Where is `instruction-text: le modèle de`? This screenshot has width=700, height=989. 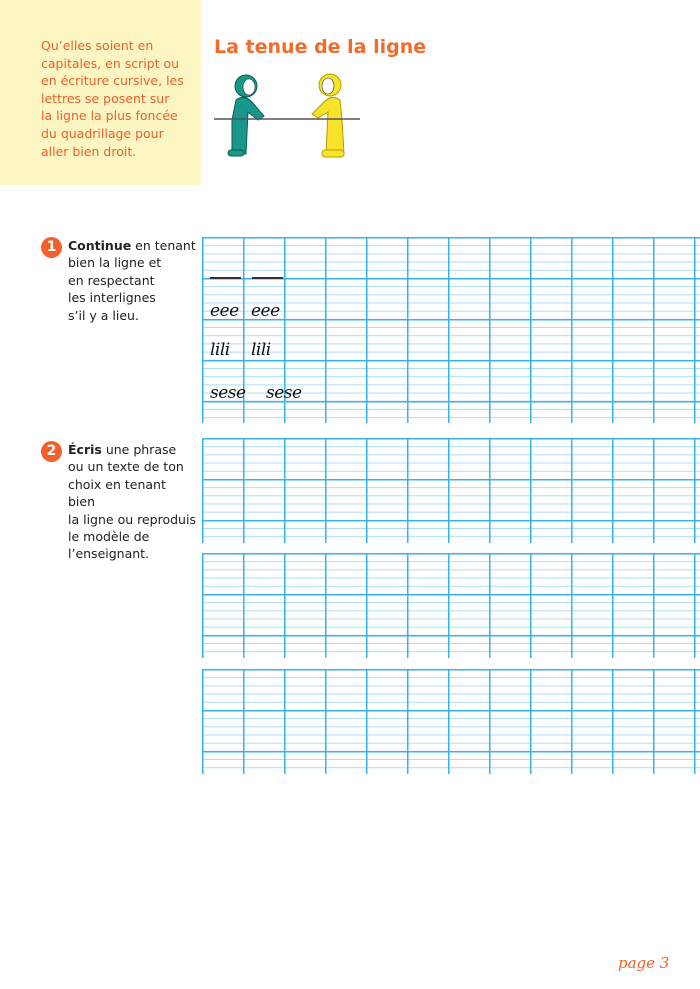 instruction-text: le modèle de is located at coordinates (109, 537).